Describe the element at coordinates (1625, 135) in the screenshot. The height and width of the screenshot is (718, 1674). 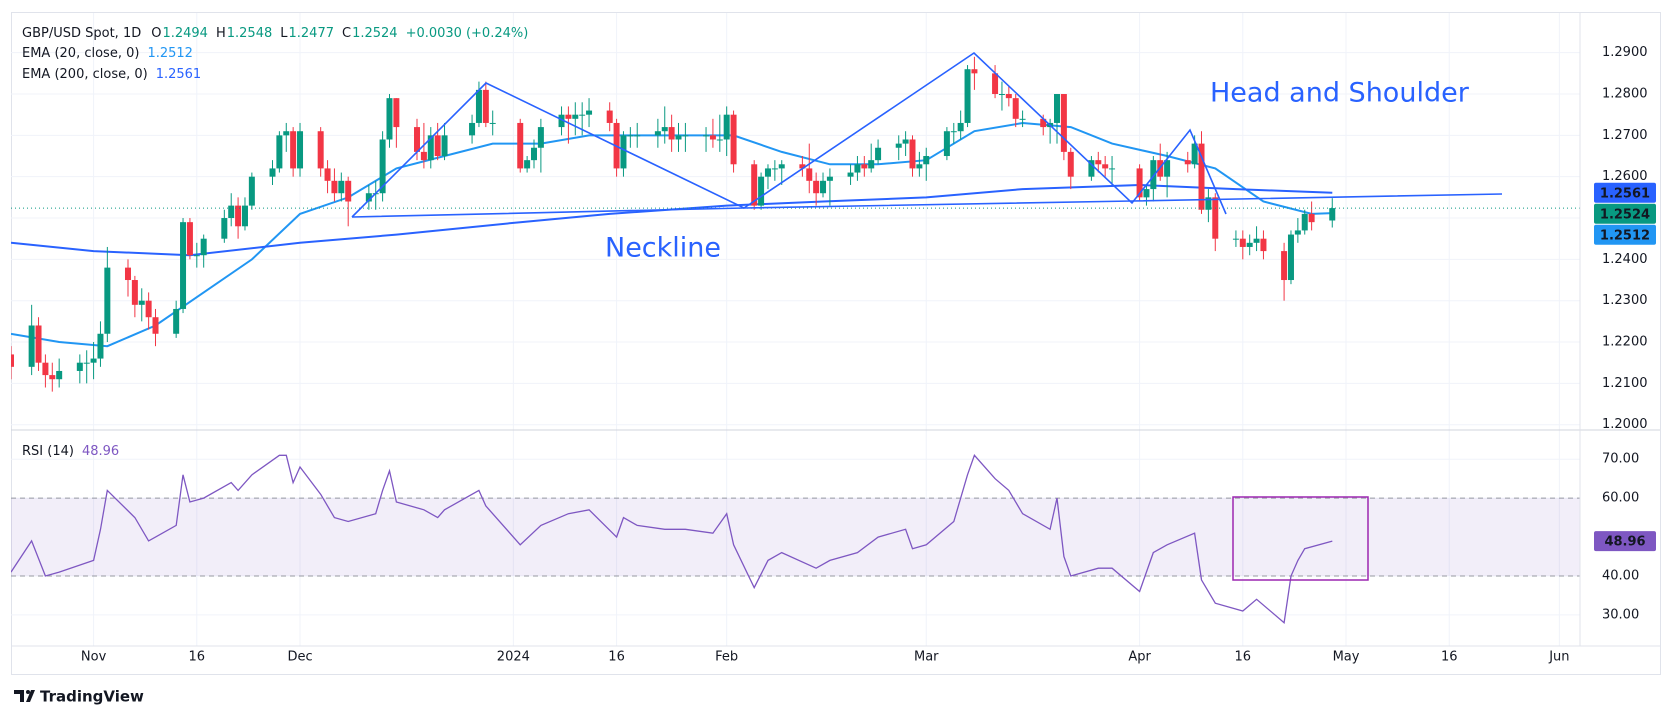
I see `y-tick-label: 1.2700` at that location.